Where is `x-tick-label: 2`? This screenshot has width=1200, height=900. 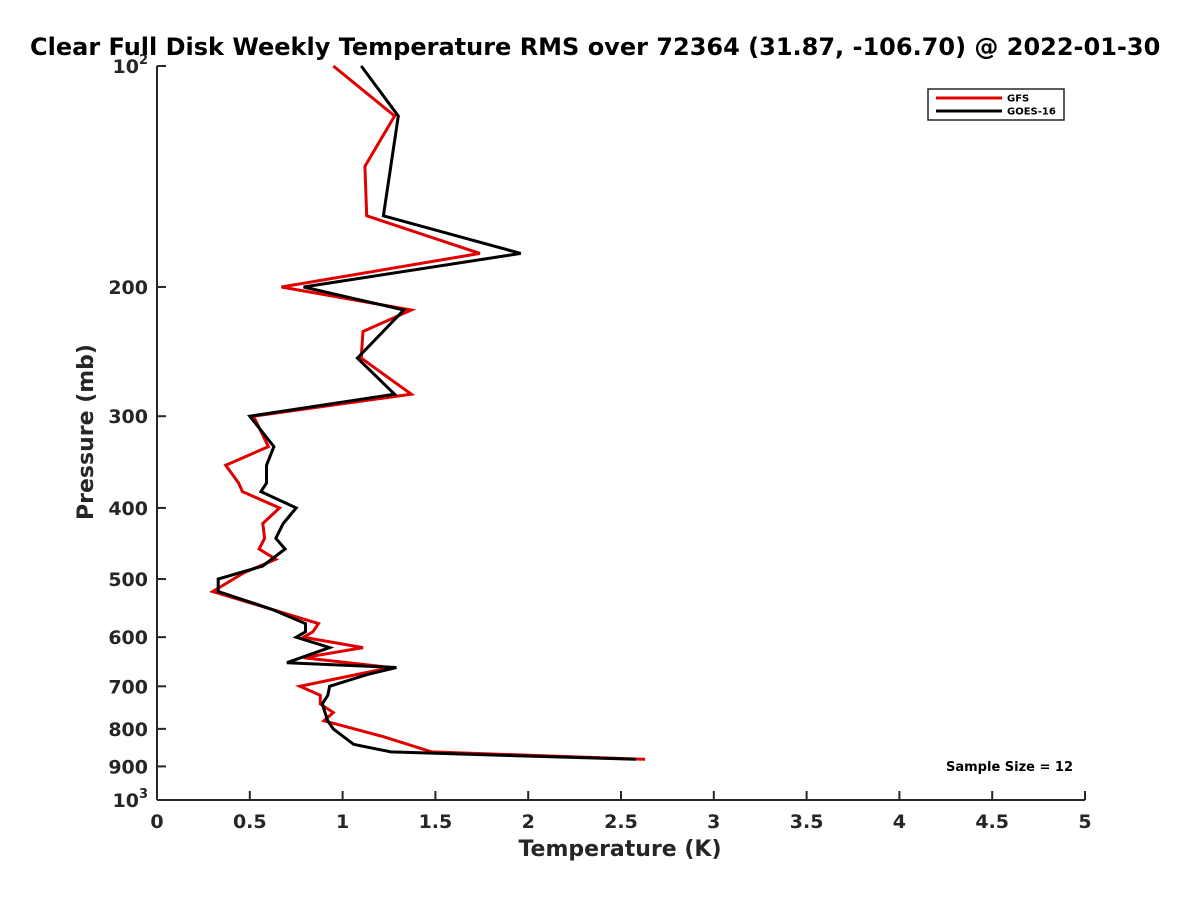
x-tick-label: 2 is located at coordinates (528, 822).